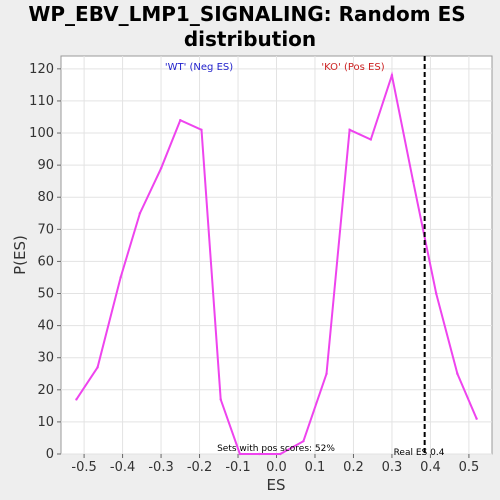  What do you see at coordinates (276, 467) in the screenshot?
I see `x-tick-label: 0.0` at bounding box center [276, 467].